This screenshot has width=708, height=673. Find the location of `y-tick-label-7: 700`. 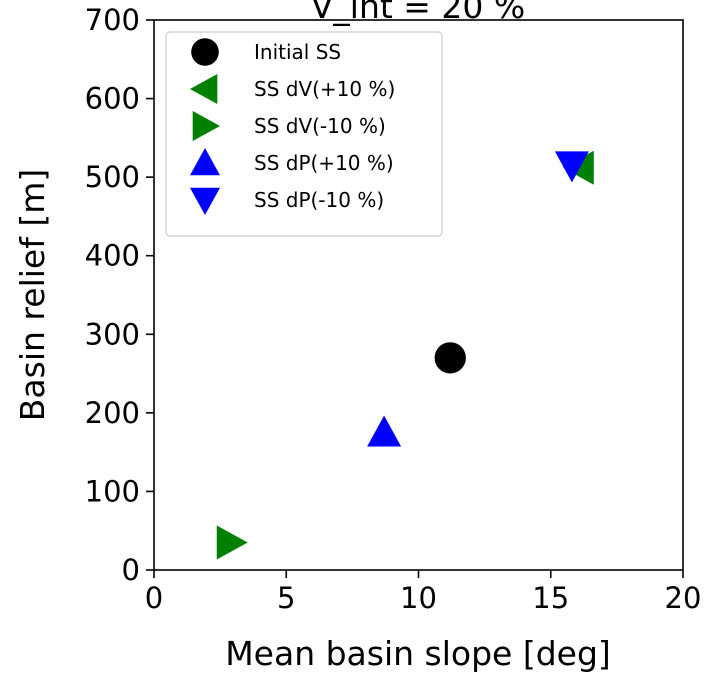

y-tick-label-7: 700 is located at coordinates (112, 20).